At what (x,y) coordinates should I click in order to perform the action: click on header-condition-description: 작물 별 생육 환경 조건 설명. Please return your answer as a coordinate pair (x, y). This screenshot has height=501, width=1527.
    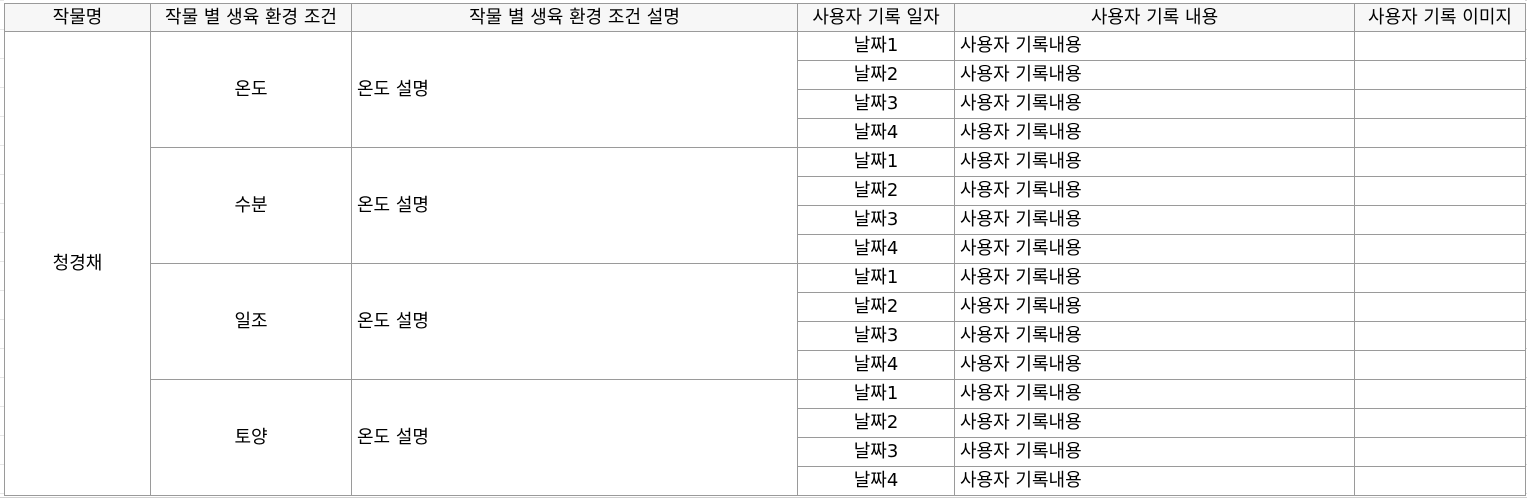
    Looking at the image, I should click on (574, 17).